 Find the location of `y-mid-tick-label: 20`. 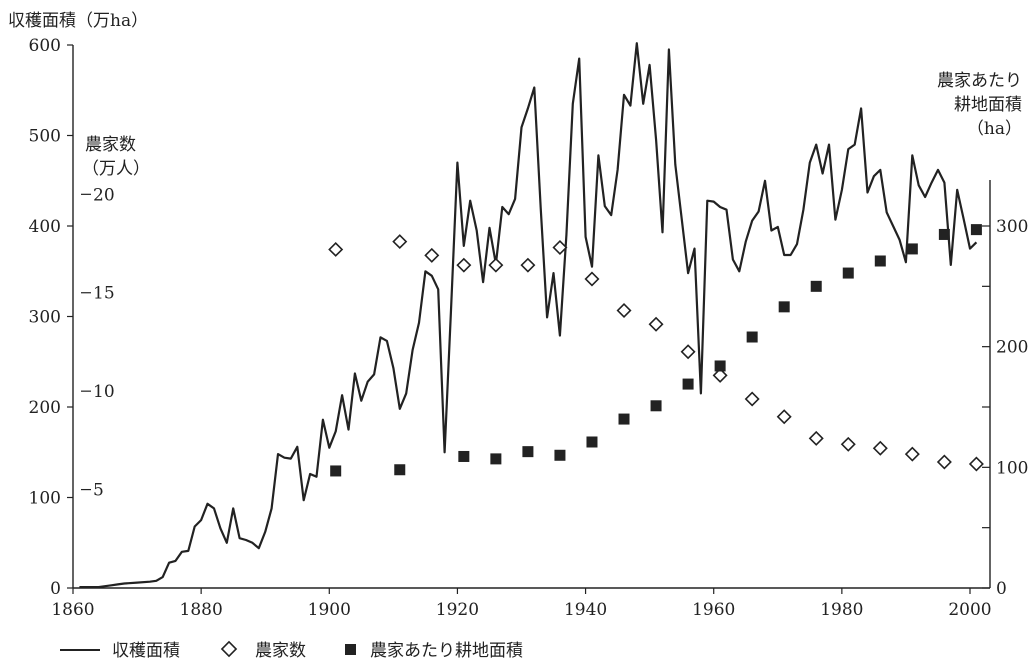

y-mid-tick-label: 20 is located at coordinates (104, 195).